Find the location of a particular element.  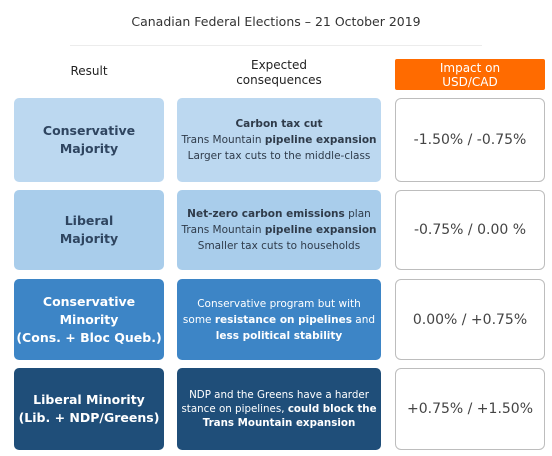

consequence-line: Trans Mountain expansion is located at coordinates (279, 423).